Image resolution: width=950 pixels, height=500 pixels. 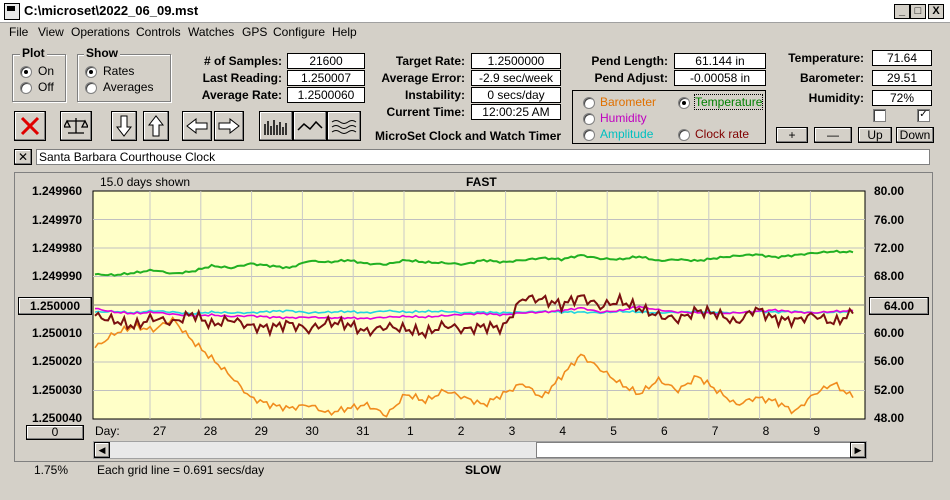 I want to click on barometer-option-label: Barometer, so click(x=628, y=102).